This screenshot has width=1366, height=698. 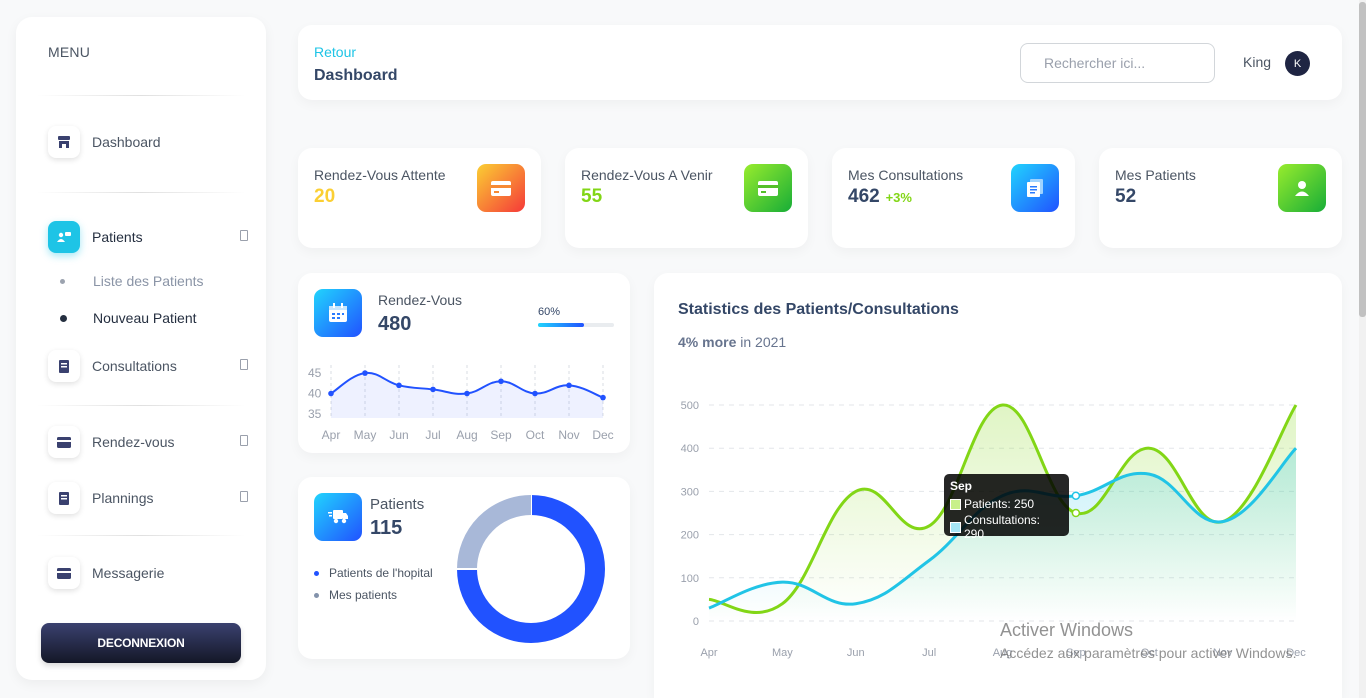 What do you see at coordinates (134, 366) in the screenshot?
I see `sidebar-item-label: Consultations` at bounding box center [134, 366].